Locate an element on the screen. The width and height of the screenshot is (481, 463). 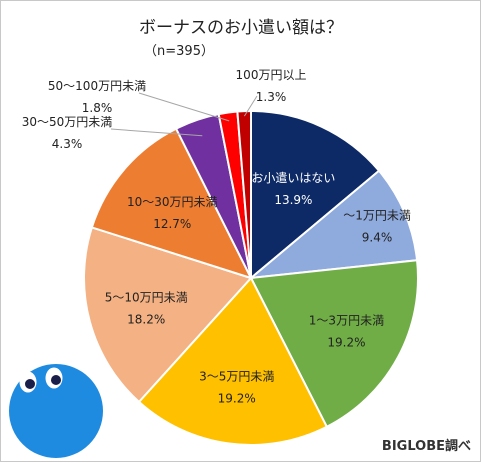
chart-title: ボーナスのお小遣い額は？ is located at coordinates (241, 28).